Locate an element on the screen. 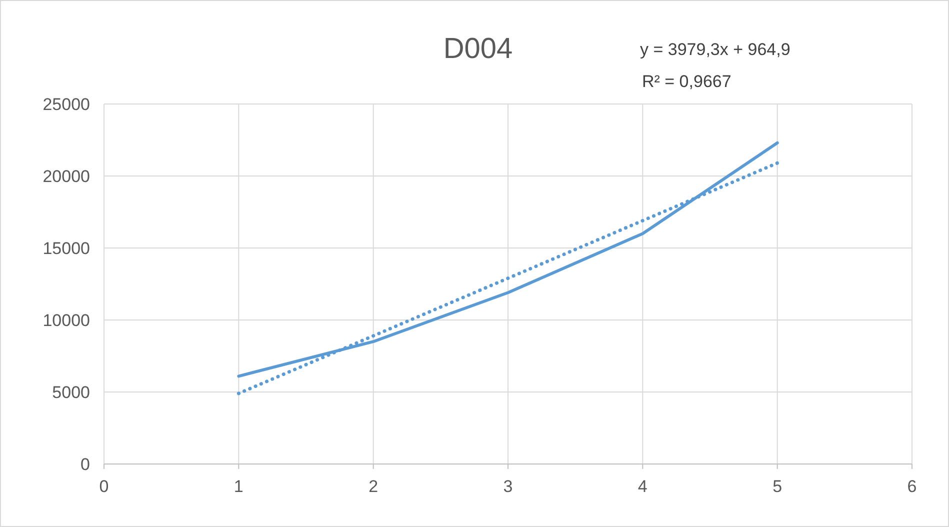 This screenshot has height=527, width=949. chart-title: D004 is located at coordinates (478, 49).